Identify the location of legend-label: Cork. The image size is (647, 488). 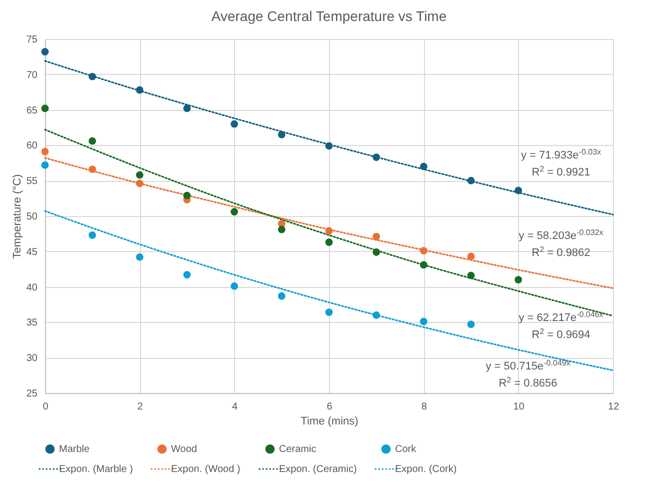
(406, 450).